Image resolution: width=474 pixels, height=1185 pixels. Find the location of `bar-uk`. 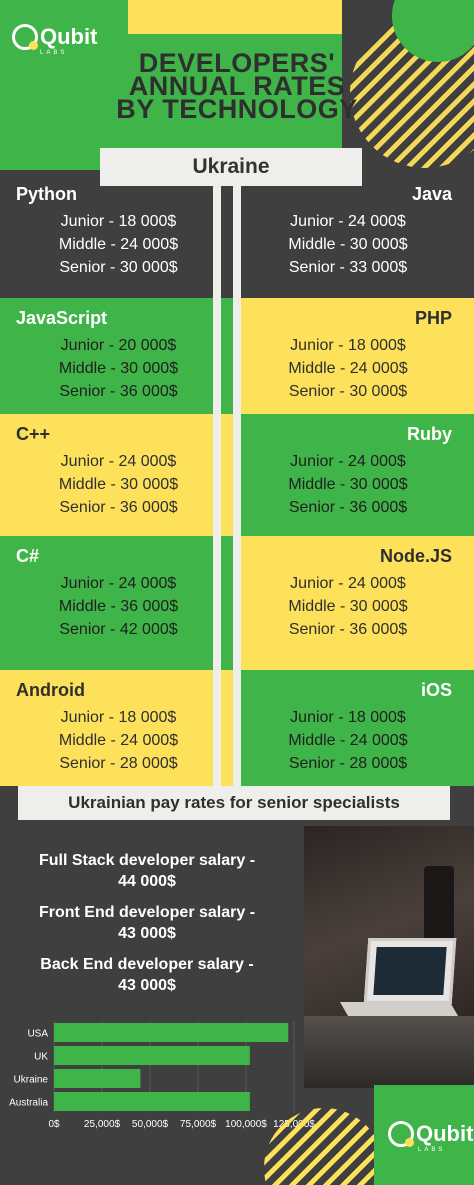

bar-uk is located at coordinates (152, 1055).